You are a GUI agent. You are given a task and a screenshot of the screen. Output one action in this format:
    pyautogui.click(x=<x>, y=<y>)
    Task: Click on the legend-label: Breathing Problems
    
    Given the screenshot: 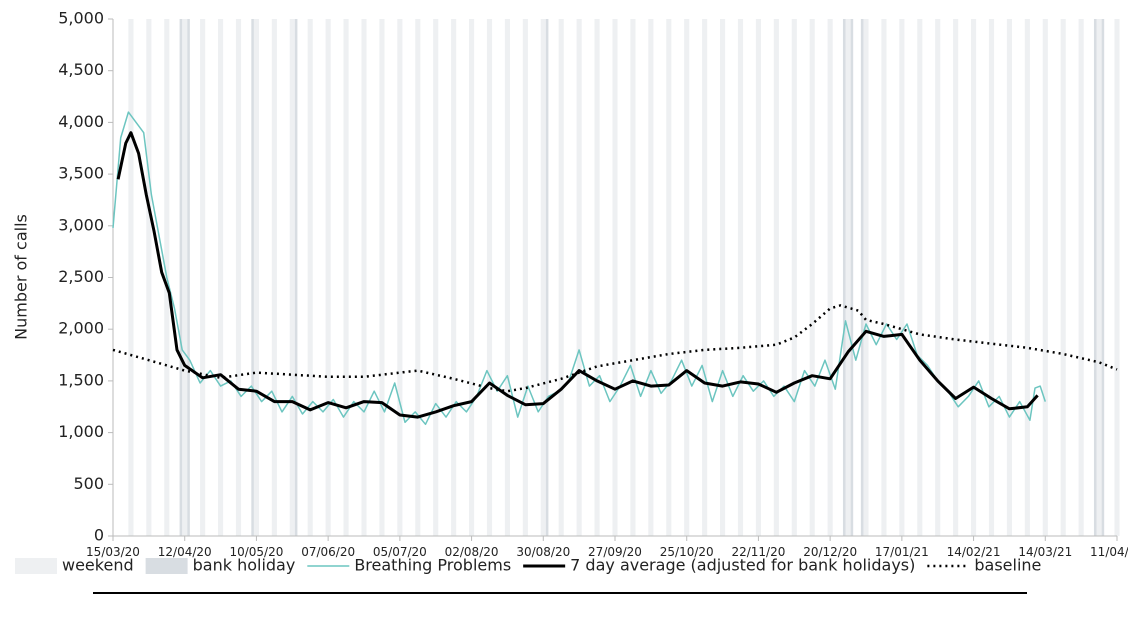 What is the action you would take?
    pyautogui.click(x=432, y=565)
    